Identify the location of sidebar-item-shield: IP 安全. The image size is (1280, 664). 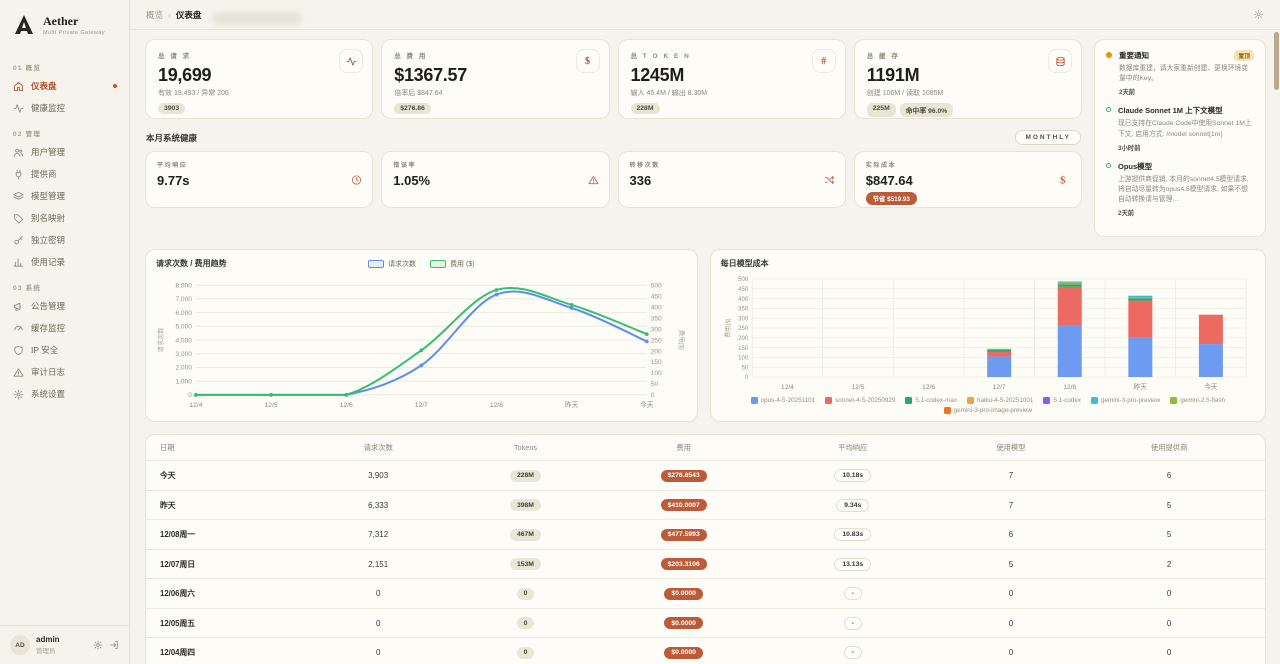
(64, 350).